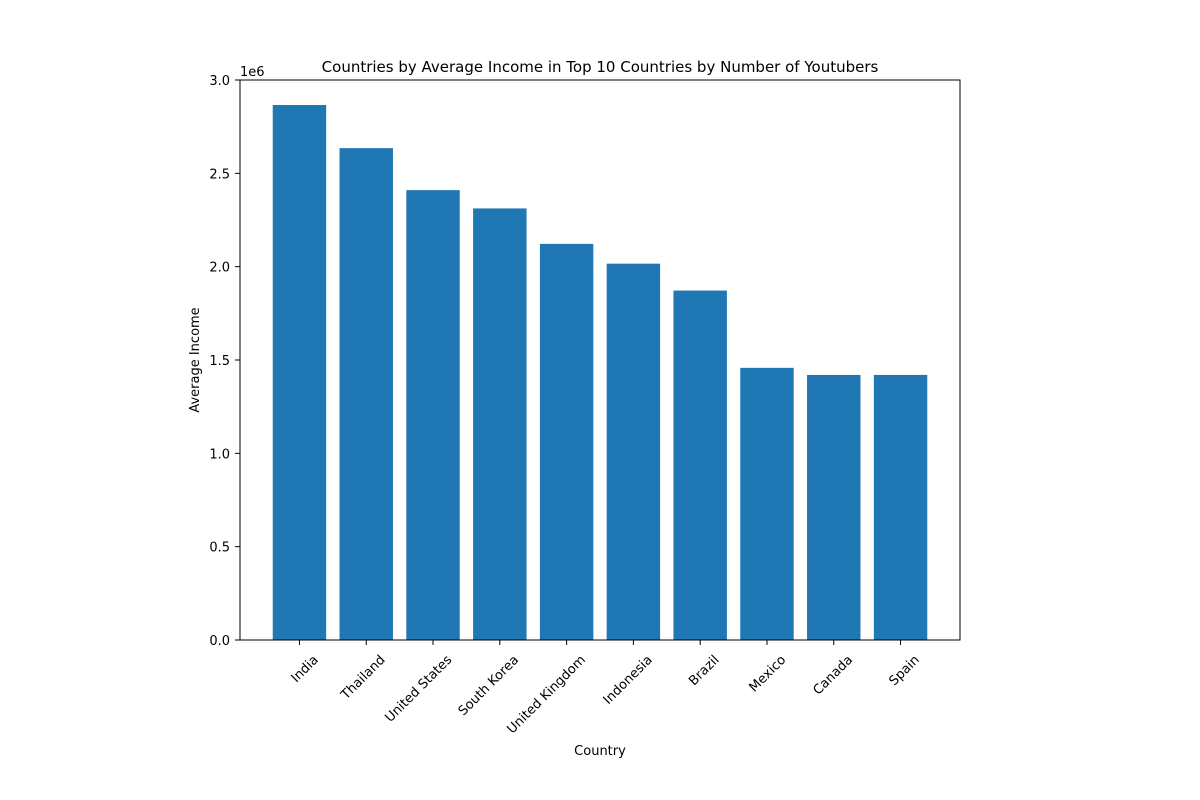 The height and width of the screenshot is (800, 1200). I want to click on bar-spain, so click(900, 507).